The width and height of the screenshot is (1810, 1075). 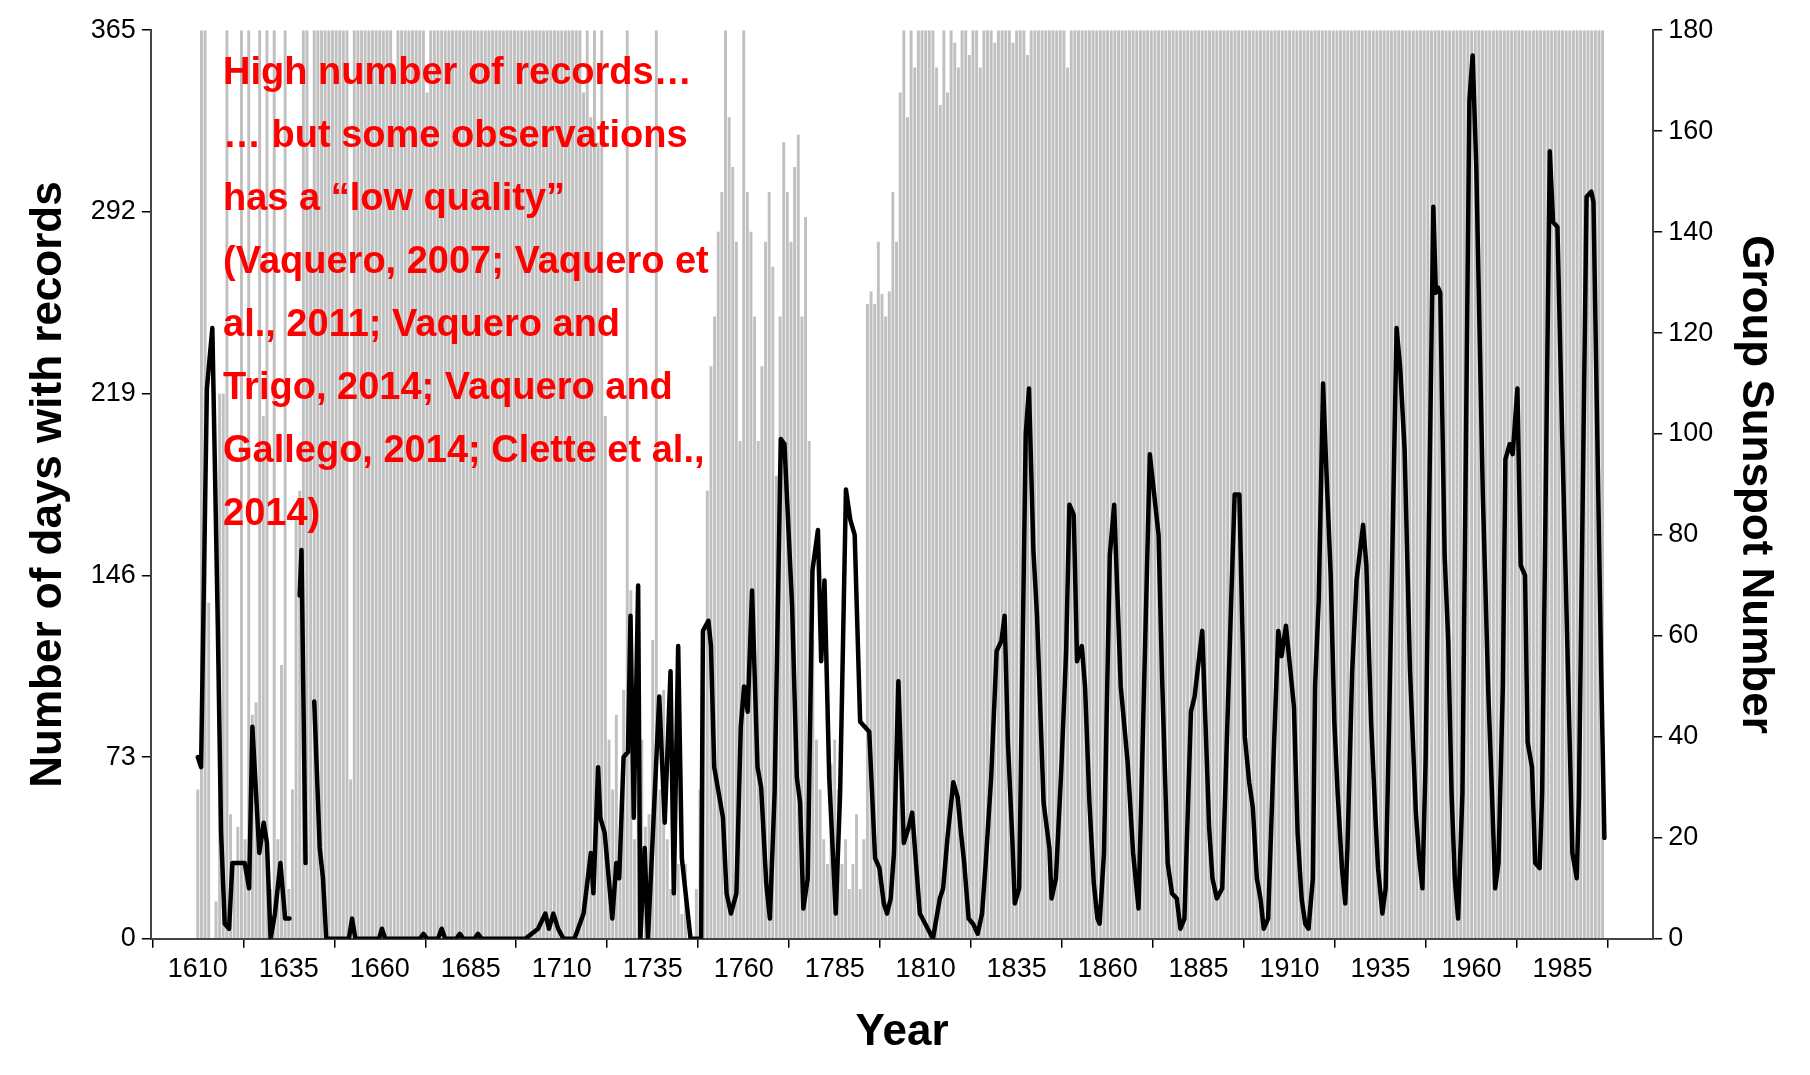 I want to click on y2-tick-label: 0, so click(x=1676, y=937).